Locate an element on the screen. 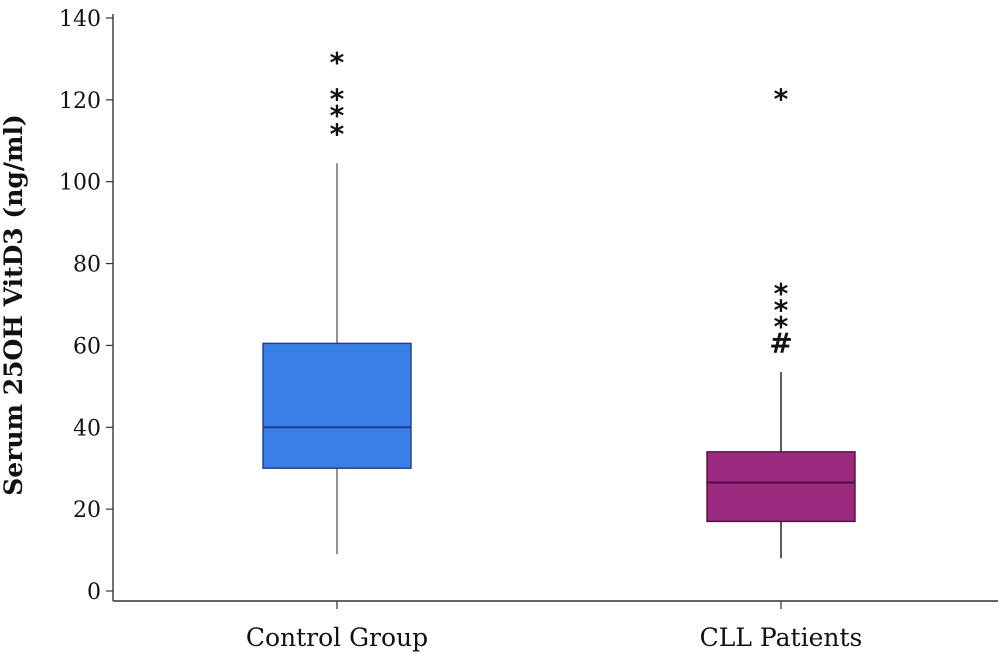 The image size is (1000, 672). y-tick-label: 80 is located at coordinates (87, 265).